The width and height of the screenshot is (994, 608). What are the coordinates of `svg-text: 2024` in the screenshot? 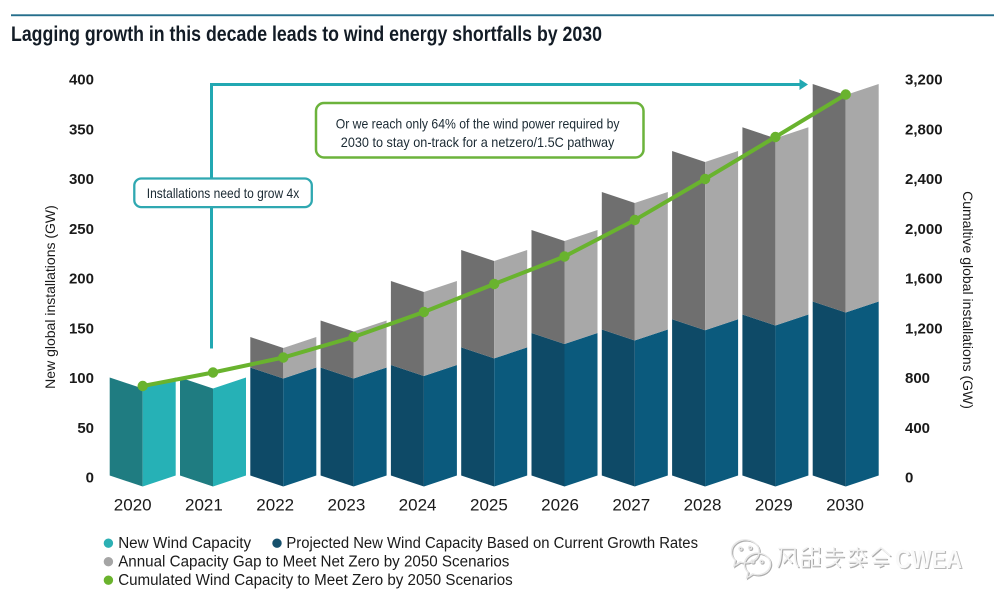 It's located at (418, 505).